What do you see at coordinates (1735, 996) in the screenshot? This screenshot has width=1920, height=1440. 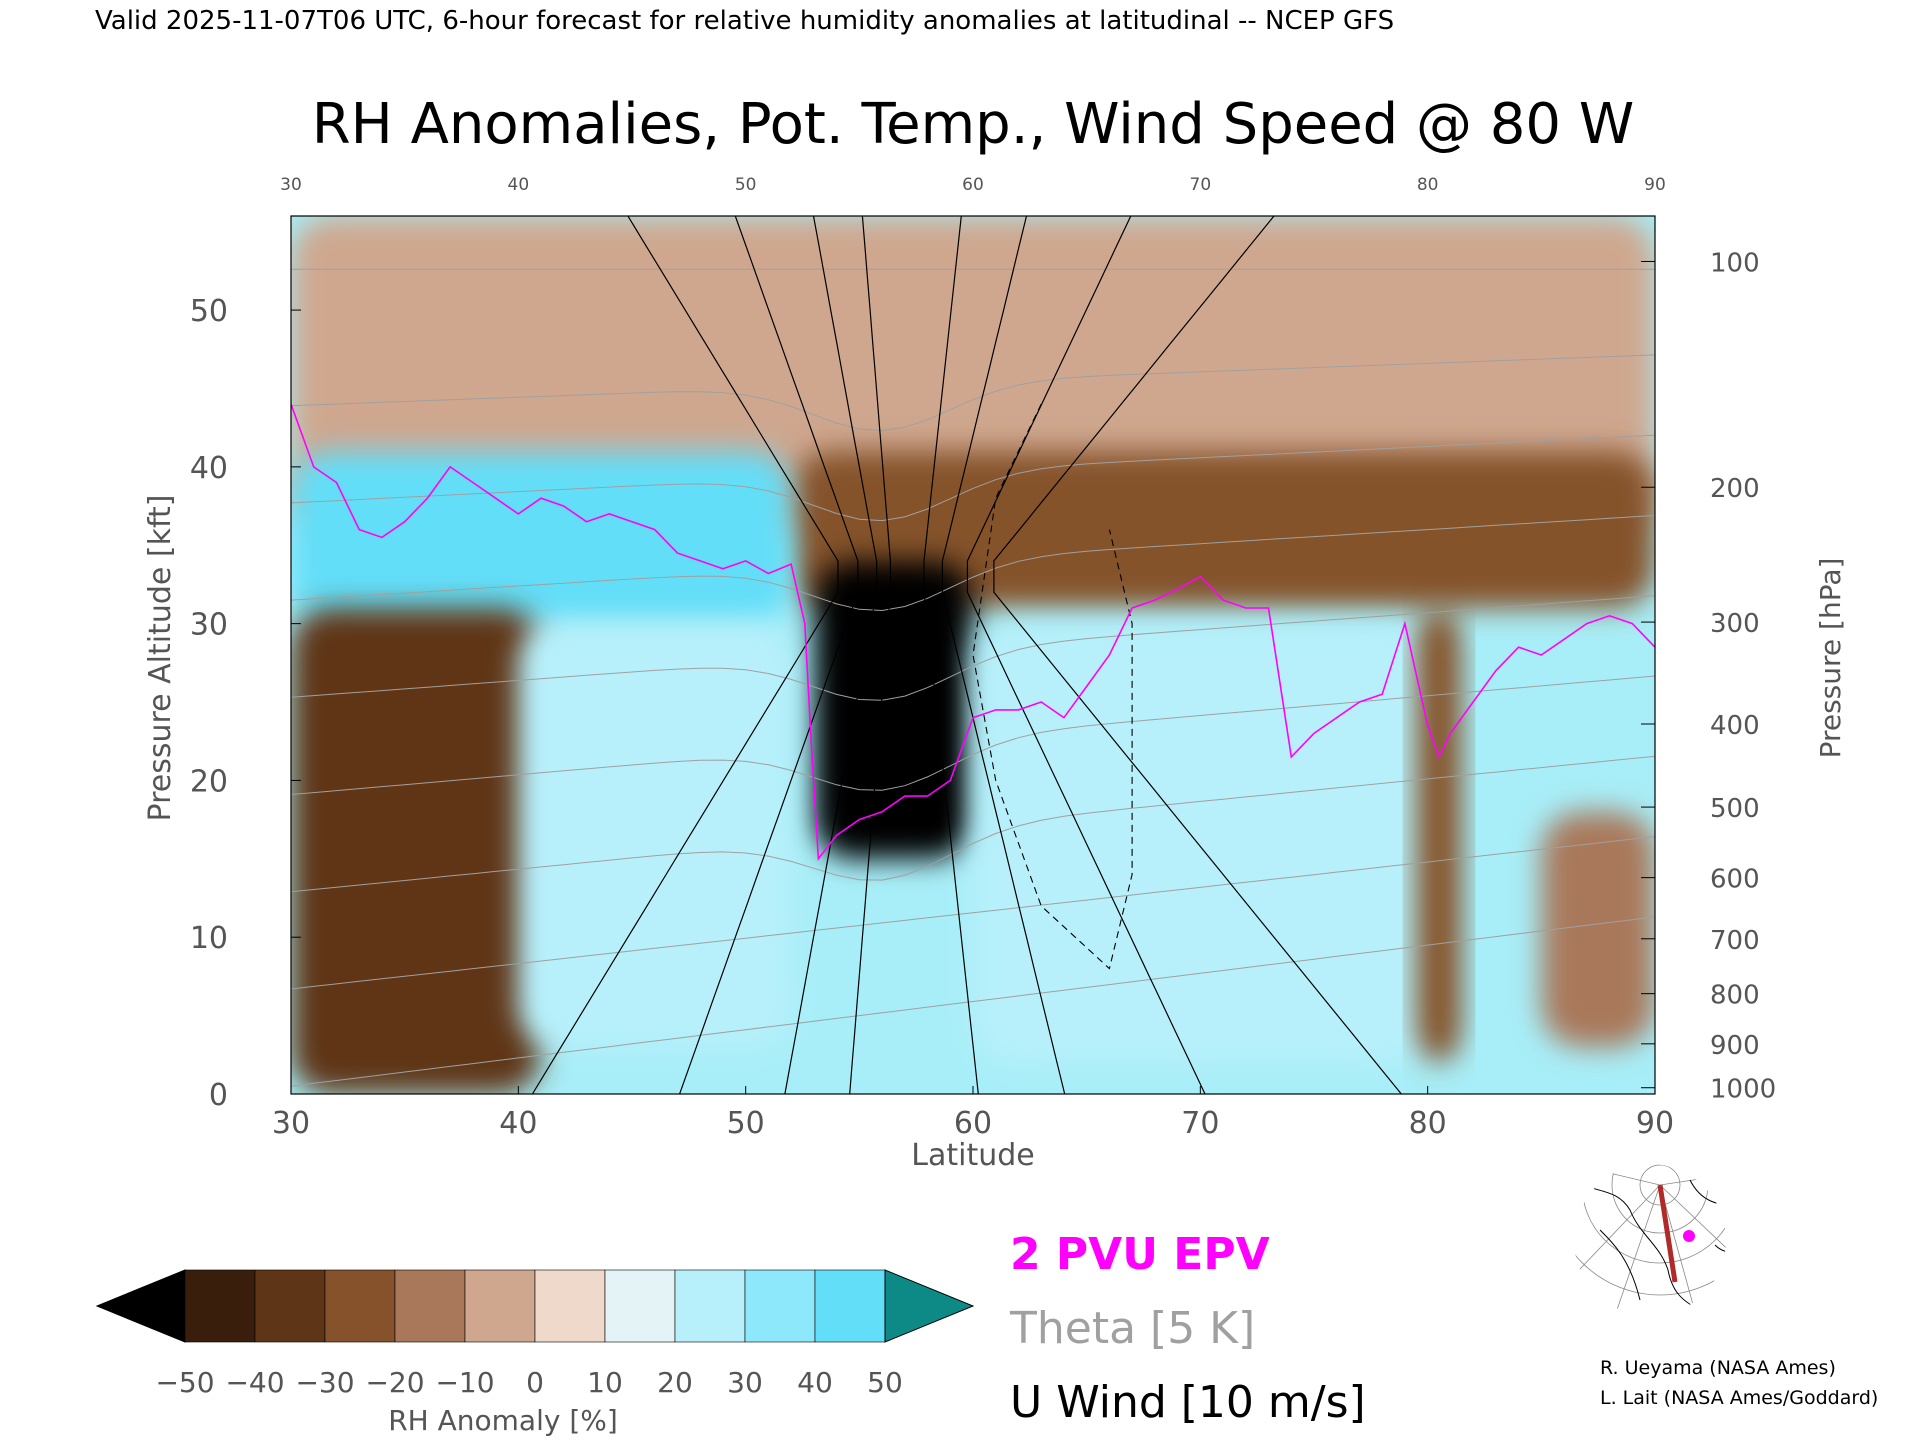 I see `pressure-tick-label: 800` at bounding box center [1735, 996].